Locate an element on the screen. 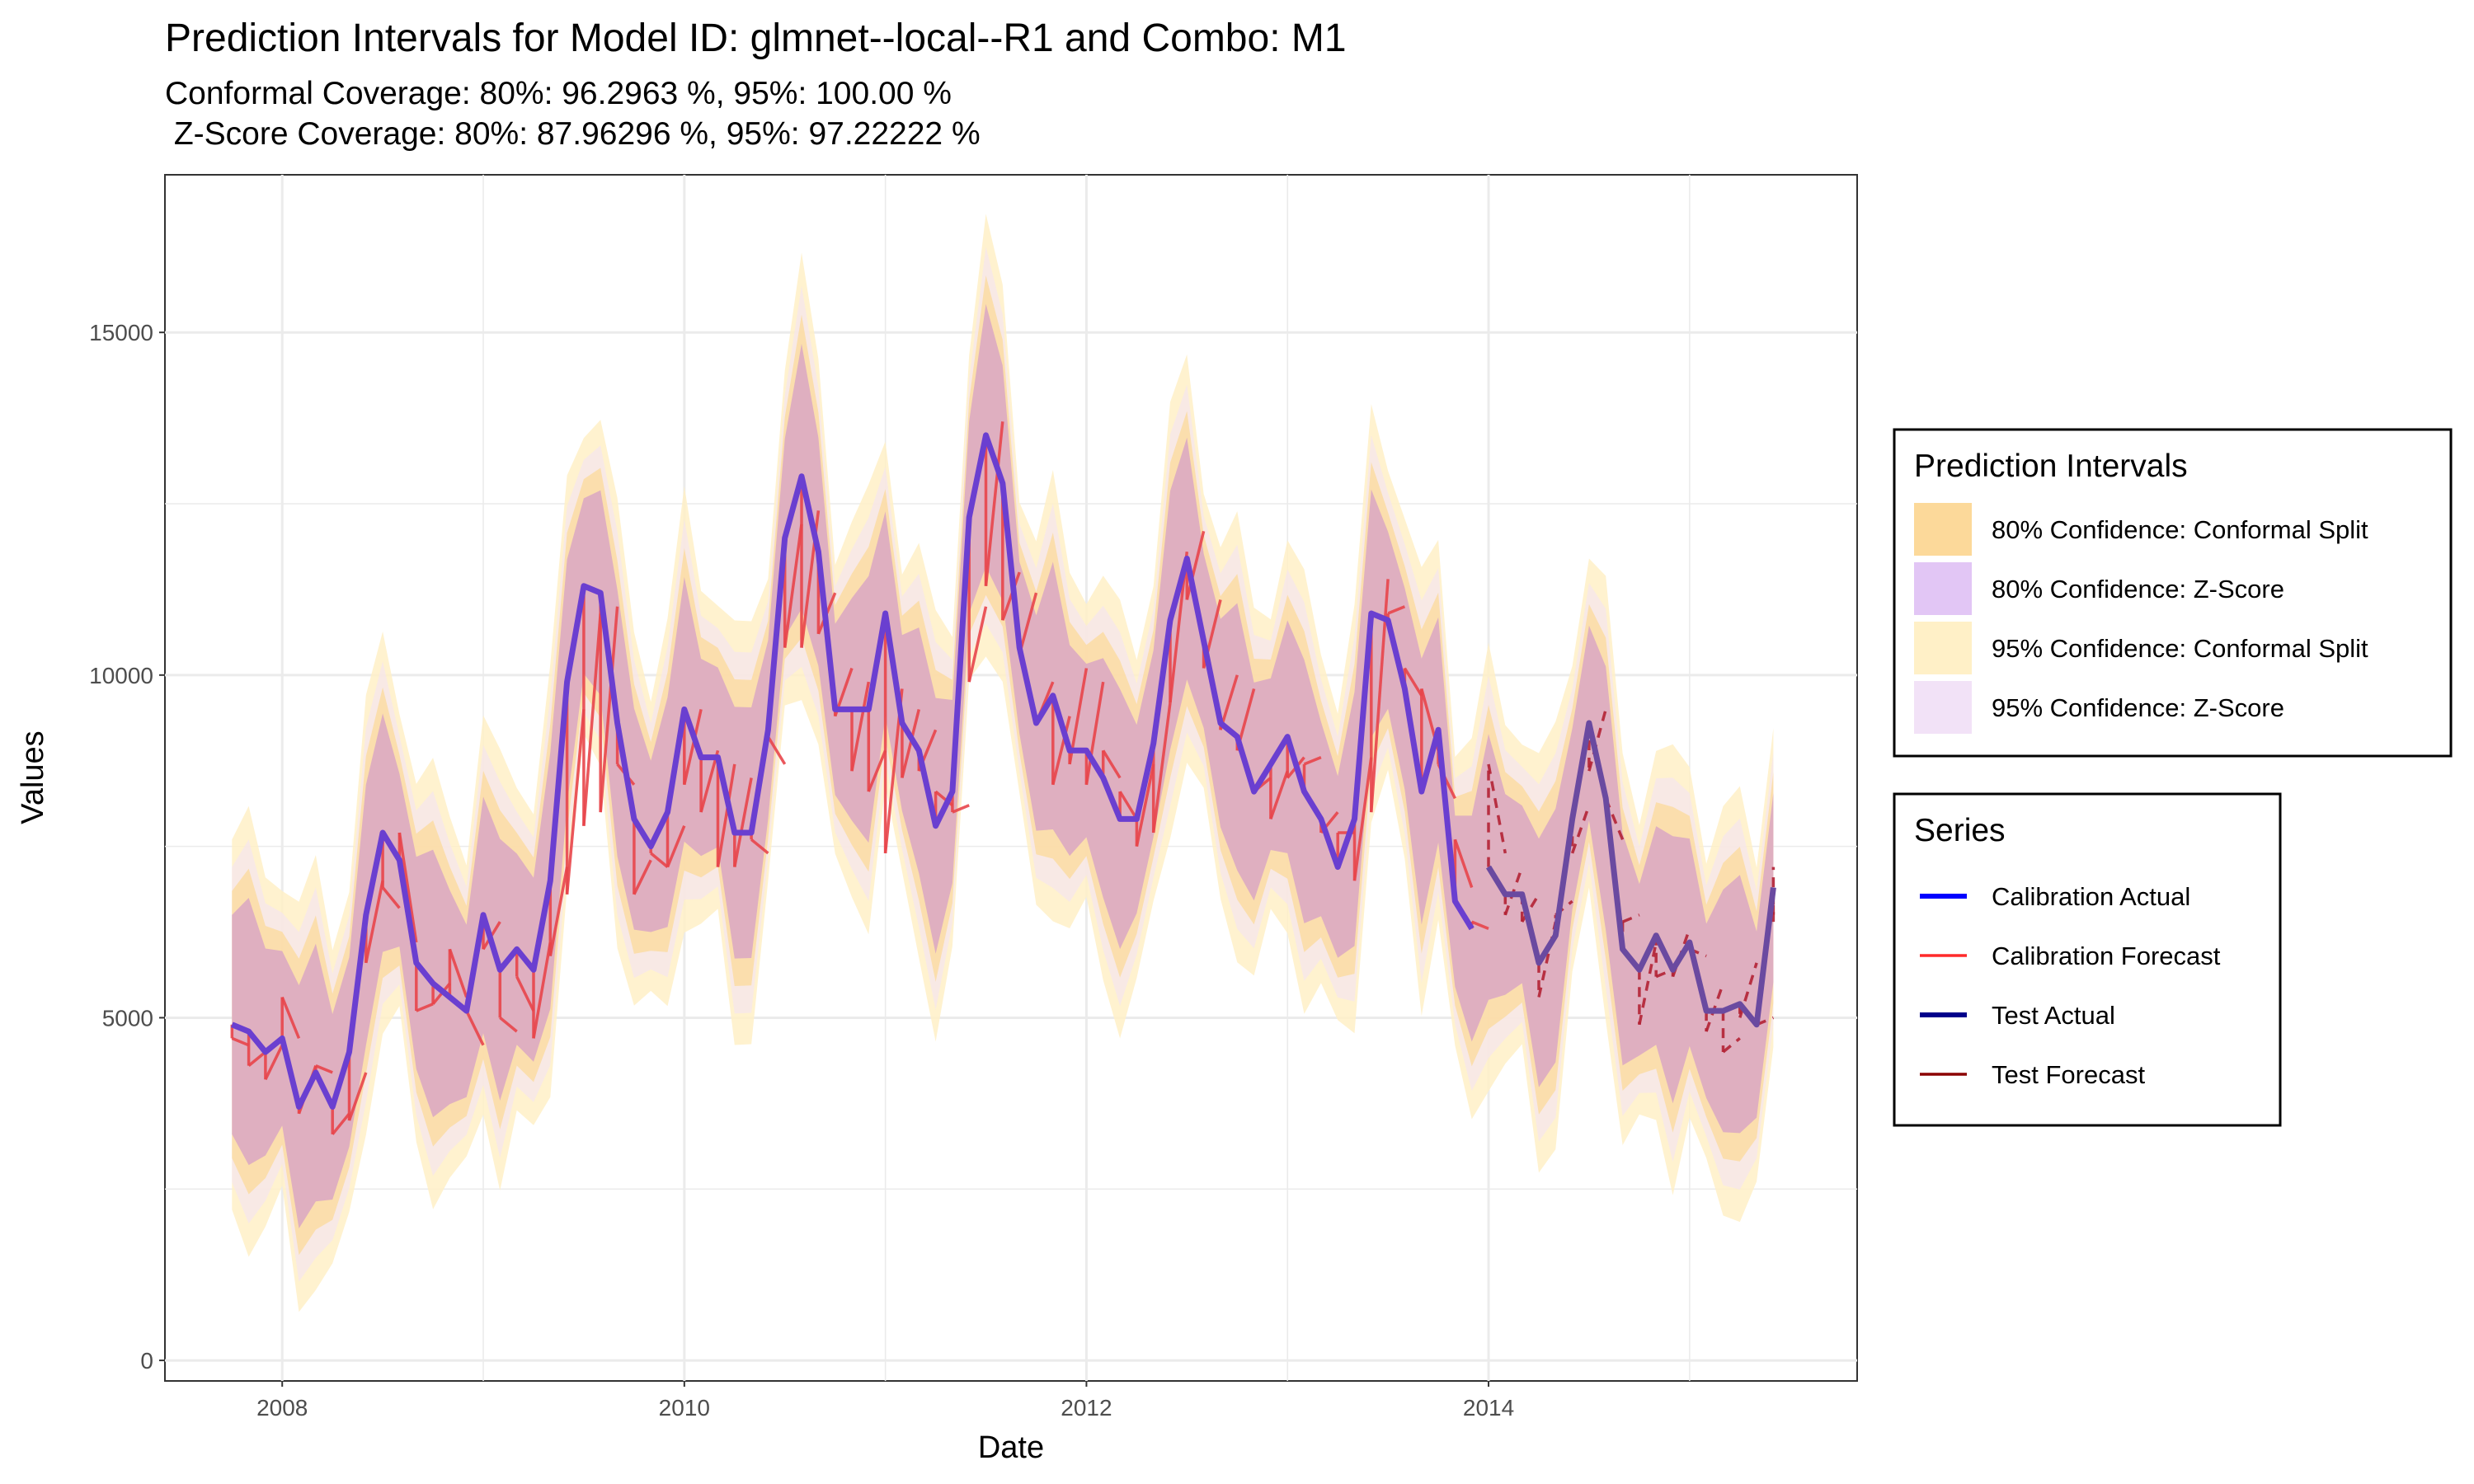  y-tick-label: 10000 is located at coordinates (121, 675).